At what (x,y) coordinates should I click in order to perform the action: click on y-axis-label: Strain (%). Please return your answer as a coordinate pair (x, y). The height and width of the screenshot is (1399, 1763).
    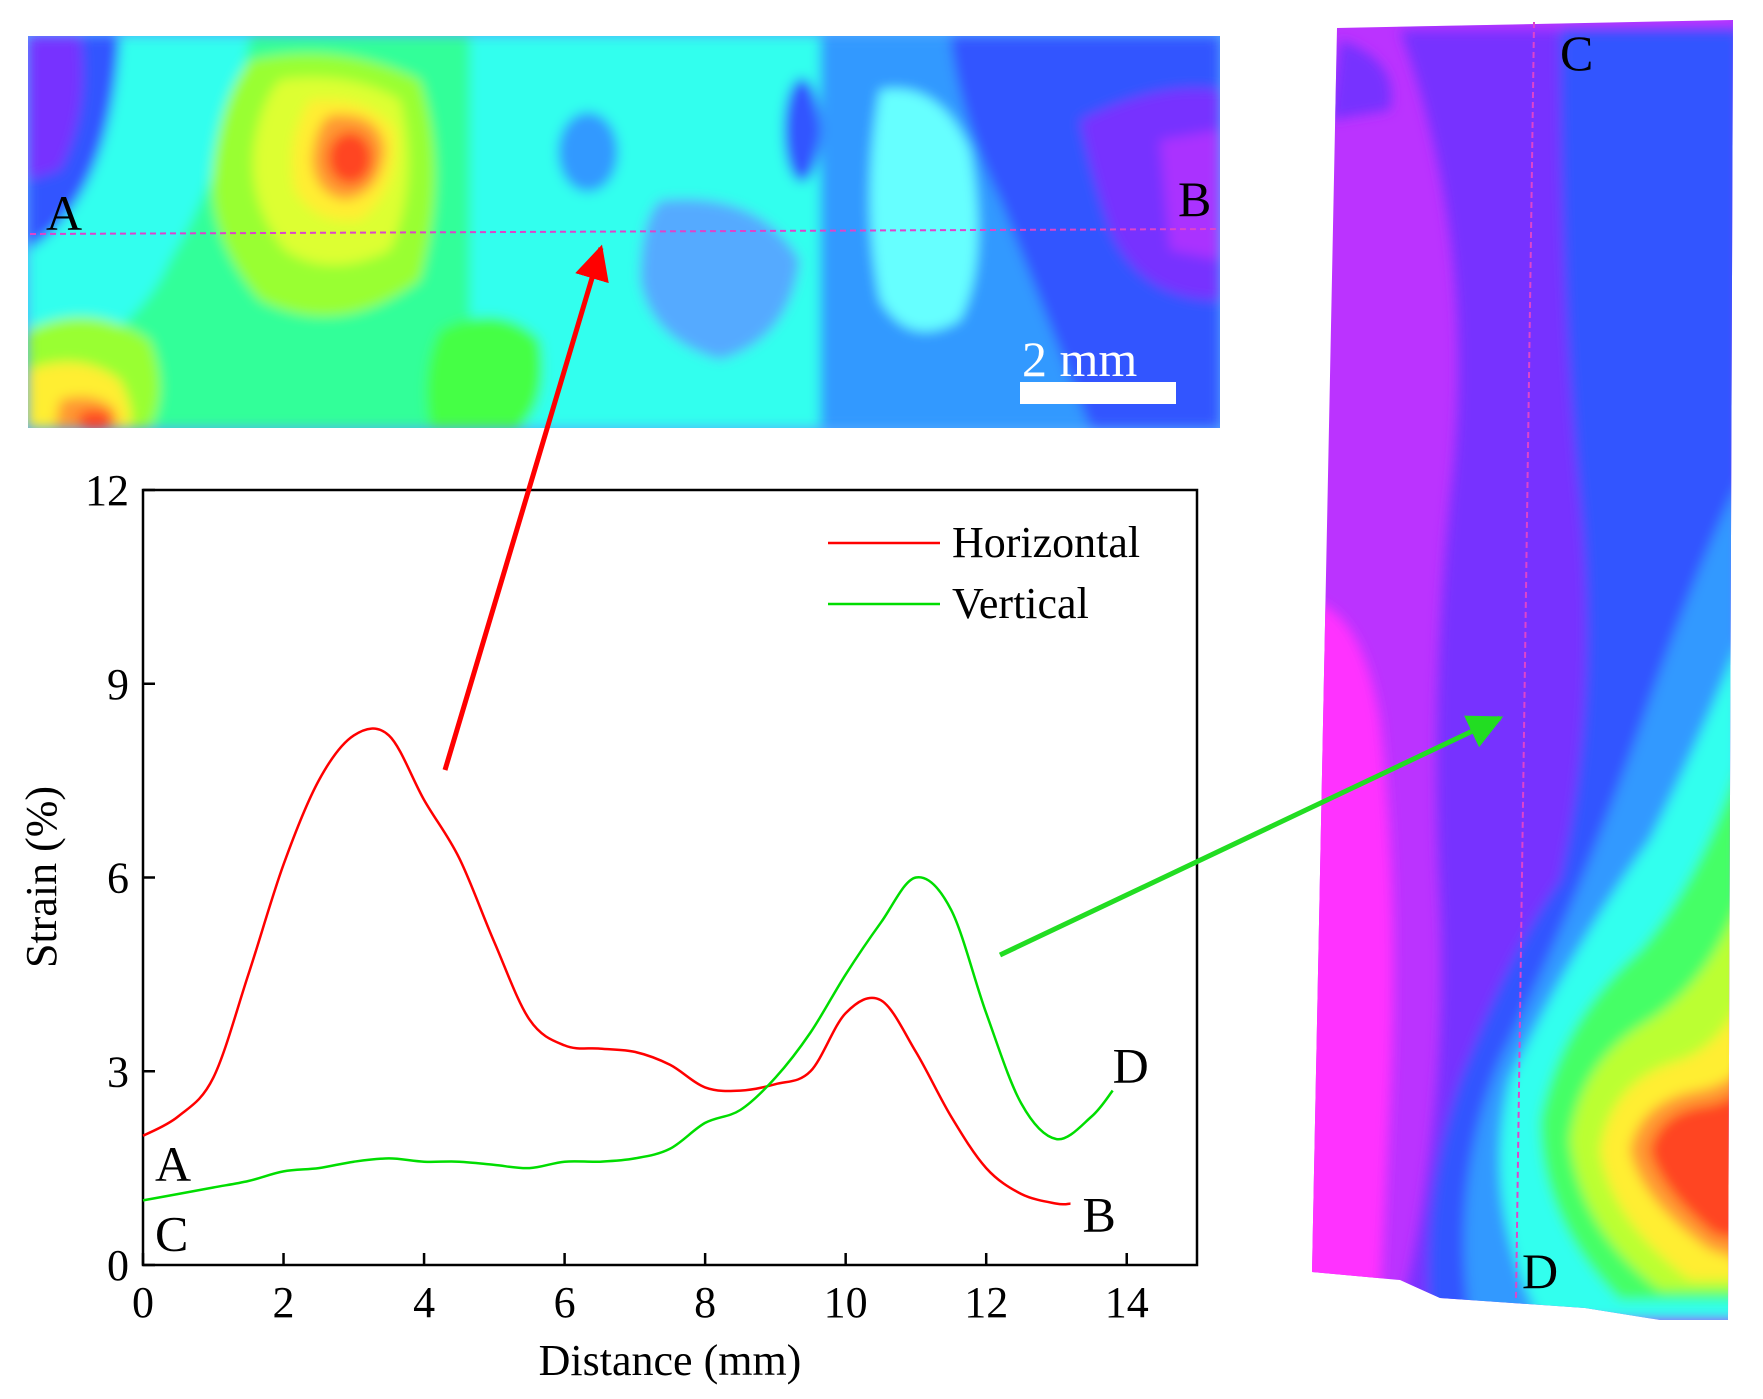
    Looking at the image, I should click on (41, 877).